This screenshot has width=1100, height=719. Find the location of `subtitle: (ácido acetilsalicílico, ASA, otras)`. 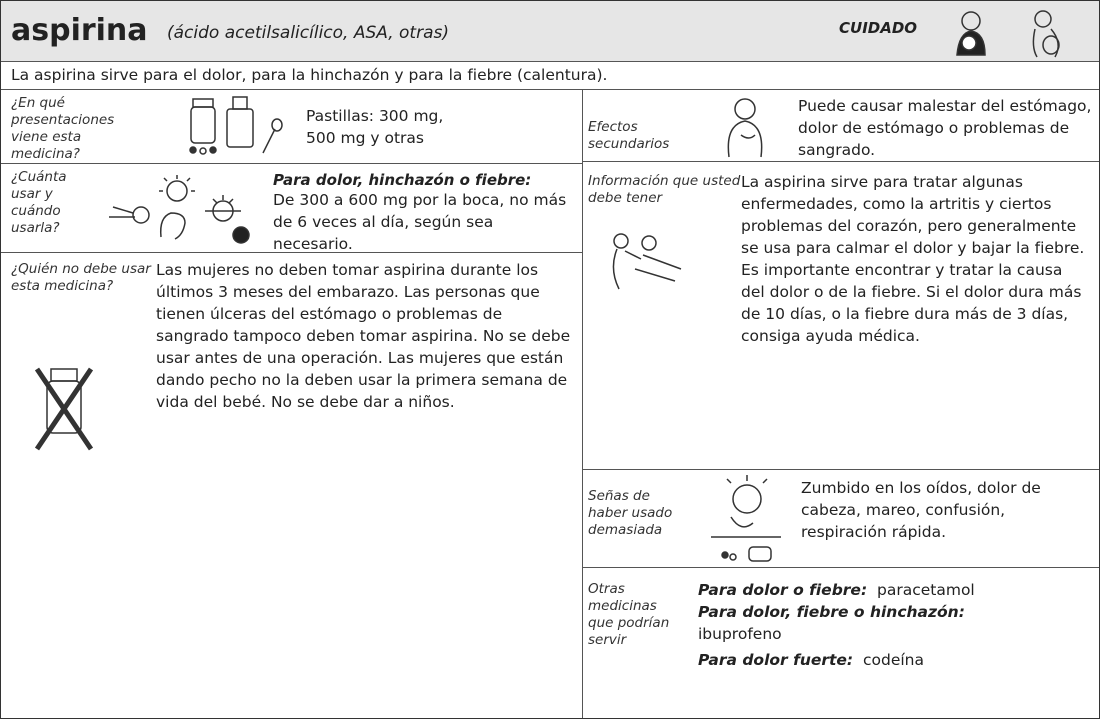

subtitle: (ácido acetilsalicílico, ASA, otras) is located at coordinates (308, 33).